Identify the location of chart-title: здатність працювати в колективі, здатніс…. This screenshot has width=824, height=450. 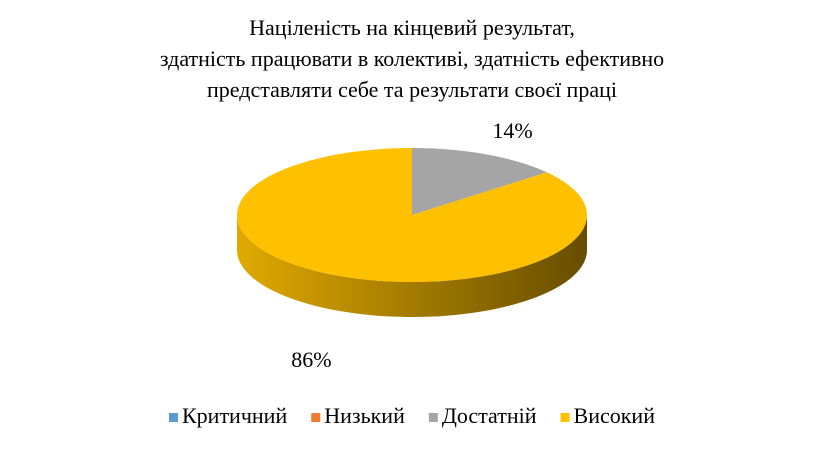
(412, 58).